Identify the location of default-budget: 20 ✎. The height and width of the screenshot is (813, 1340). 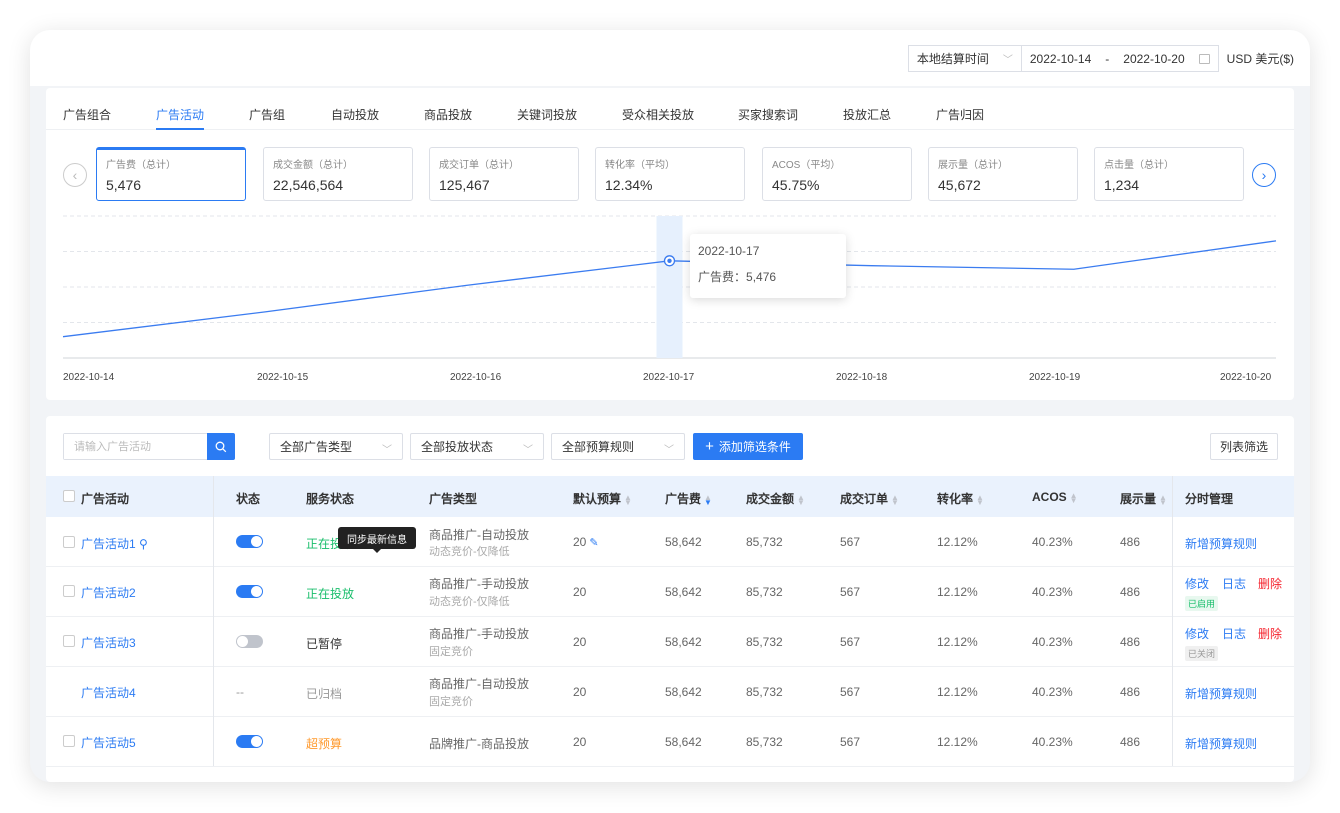
(586, 542).